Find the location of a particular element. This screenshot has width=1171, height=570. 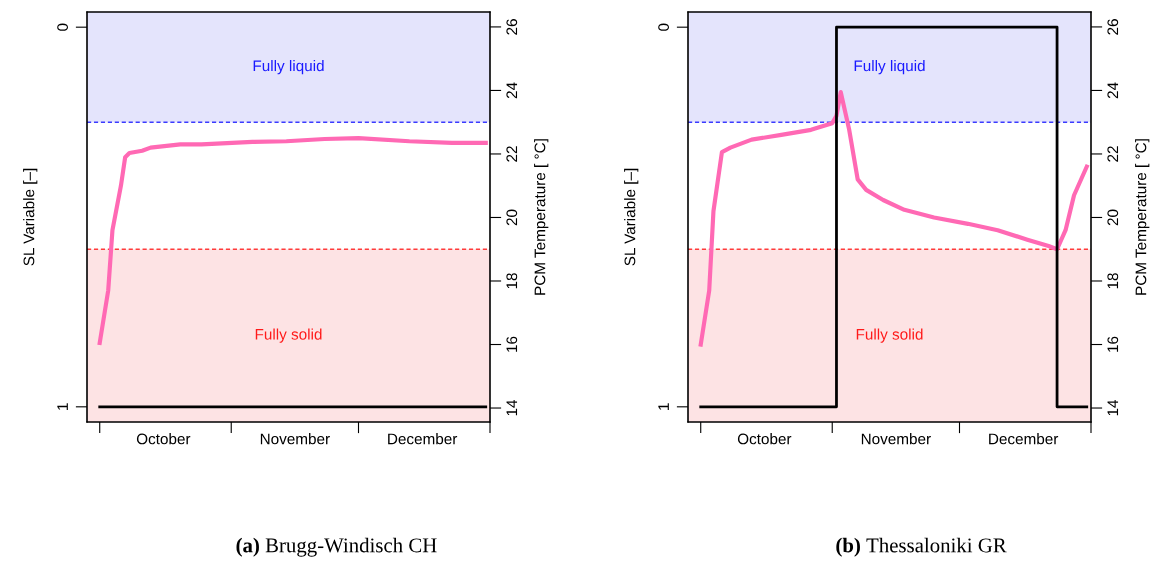

text: (b) Thessaloniki GR is located at coordinates (921, 547).